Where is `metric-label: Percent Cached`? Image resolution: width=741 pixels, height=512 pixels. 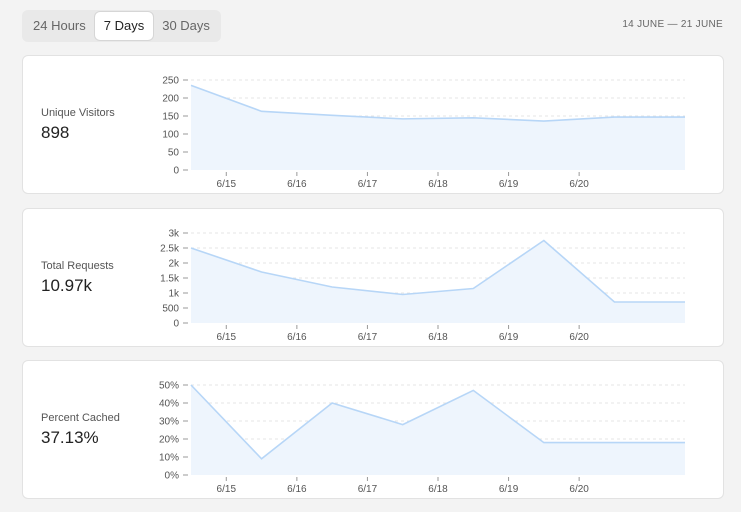 metric-label: Percent Cached is located at coordinates (80, 418).